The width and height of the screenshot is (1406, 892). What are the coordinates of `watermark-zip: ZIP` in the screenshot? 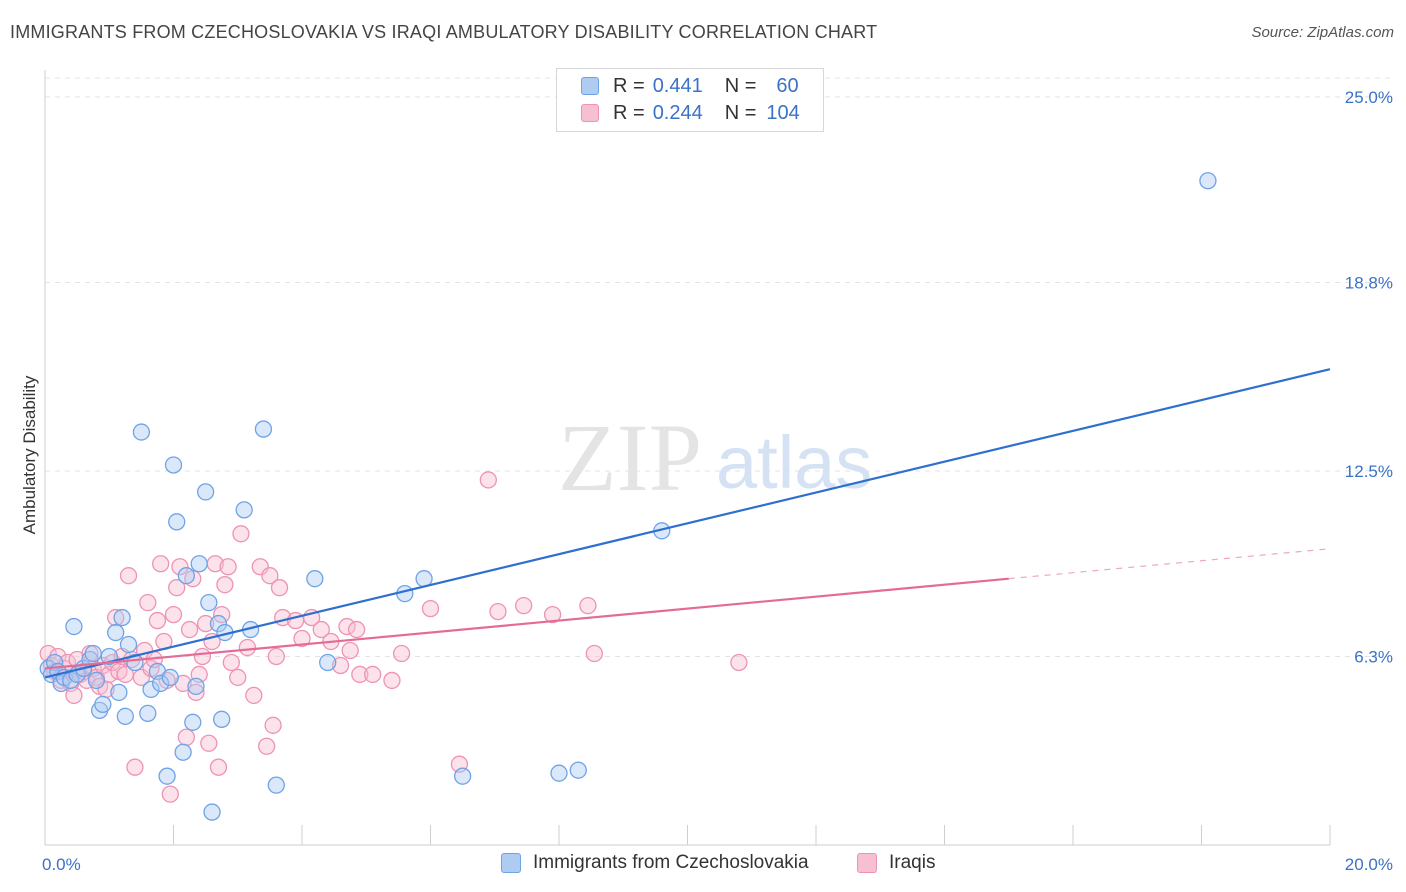 It's located at (630, 457).